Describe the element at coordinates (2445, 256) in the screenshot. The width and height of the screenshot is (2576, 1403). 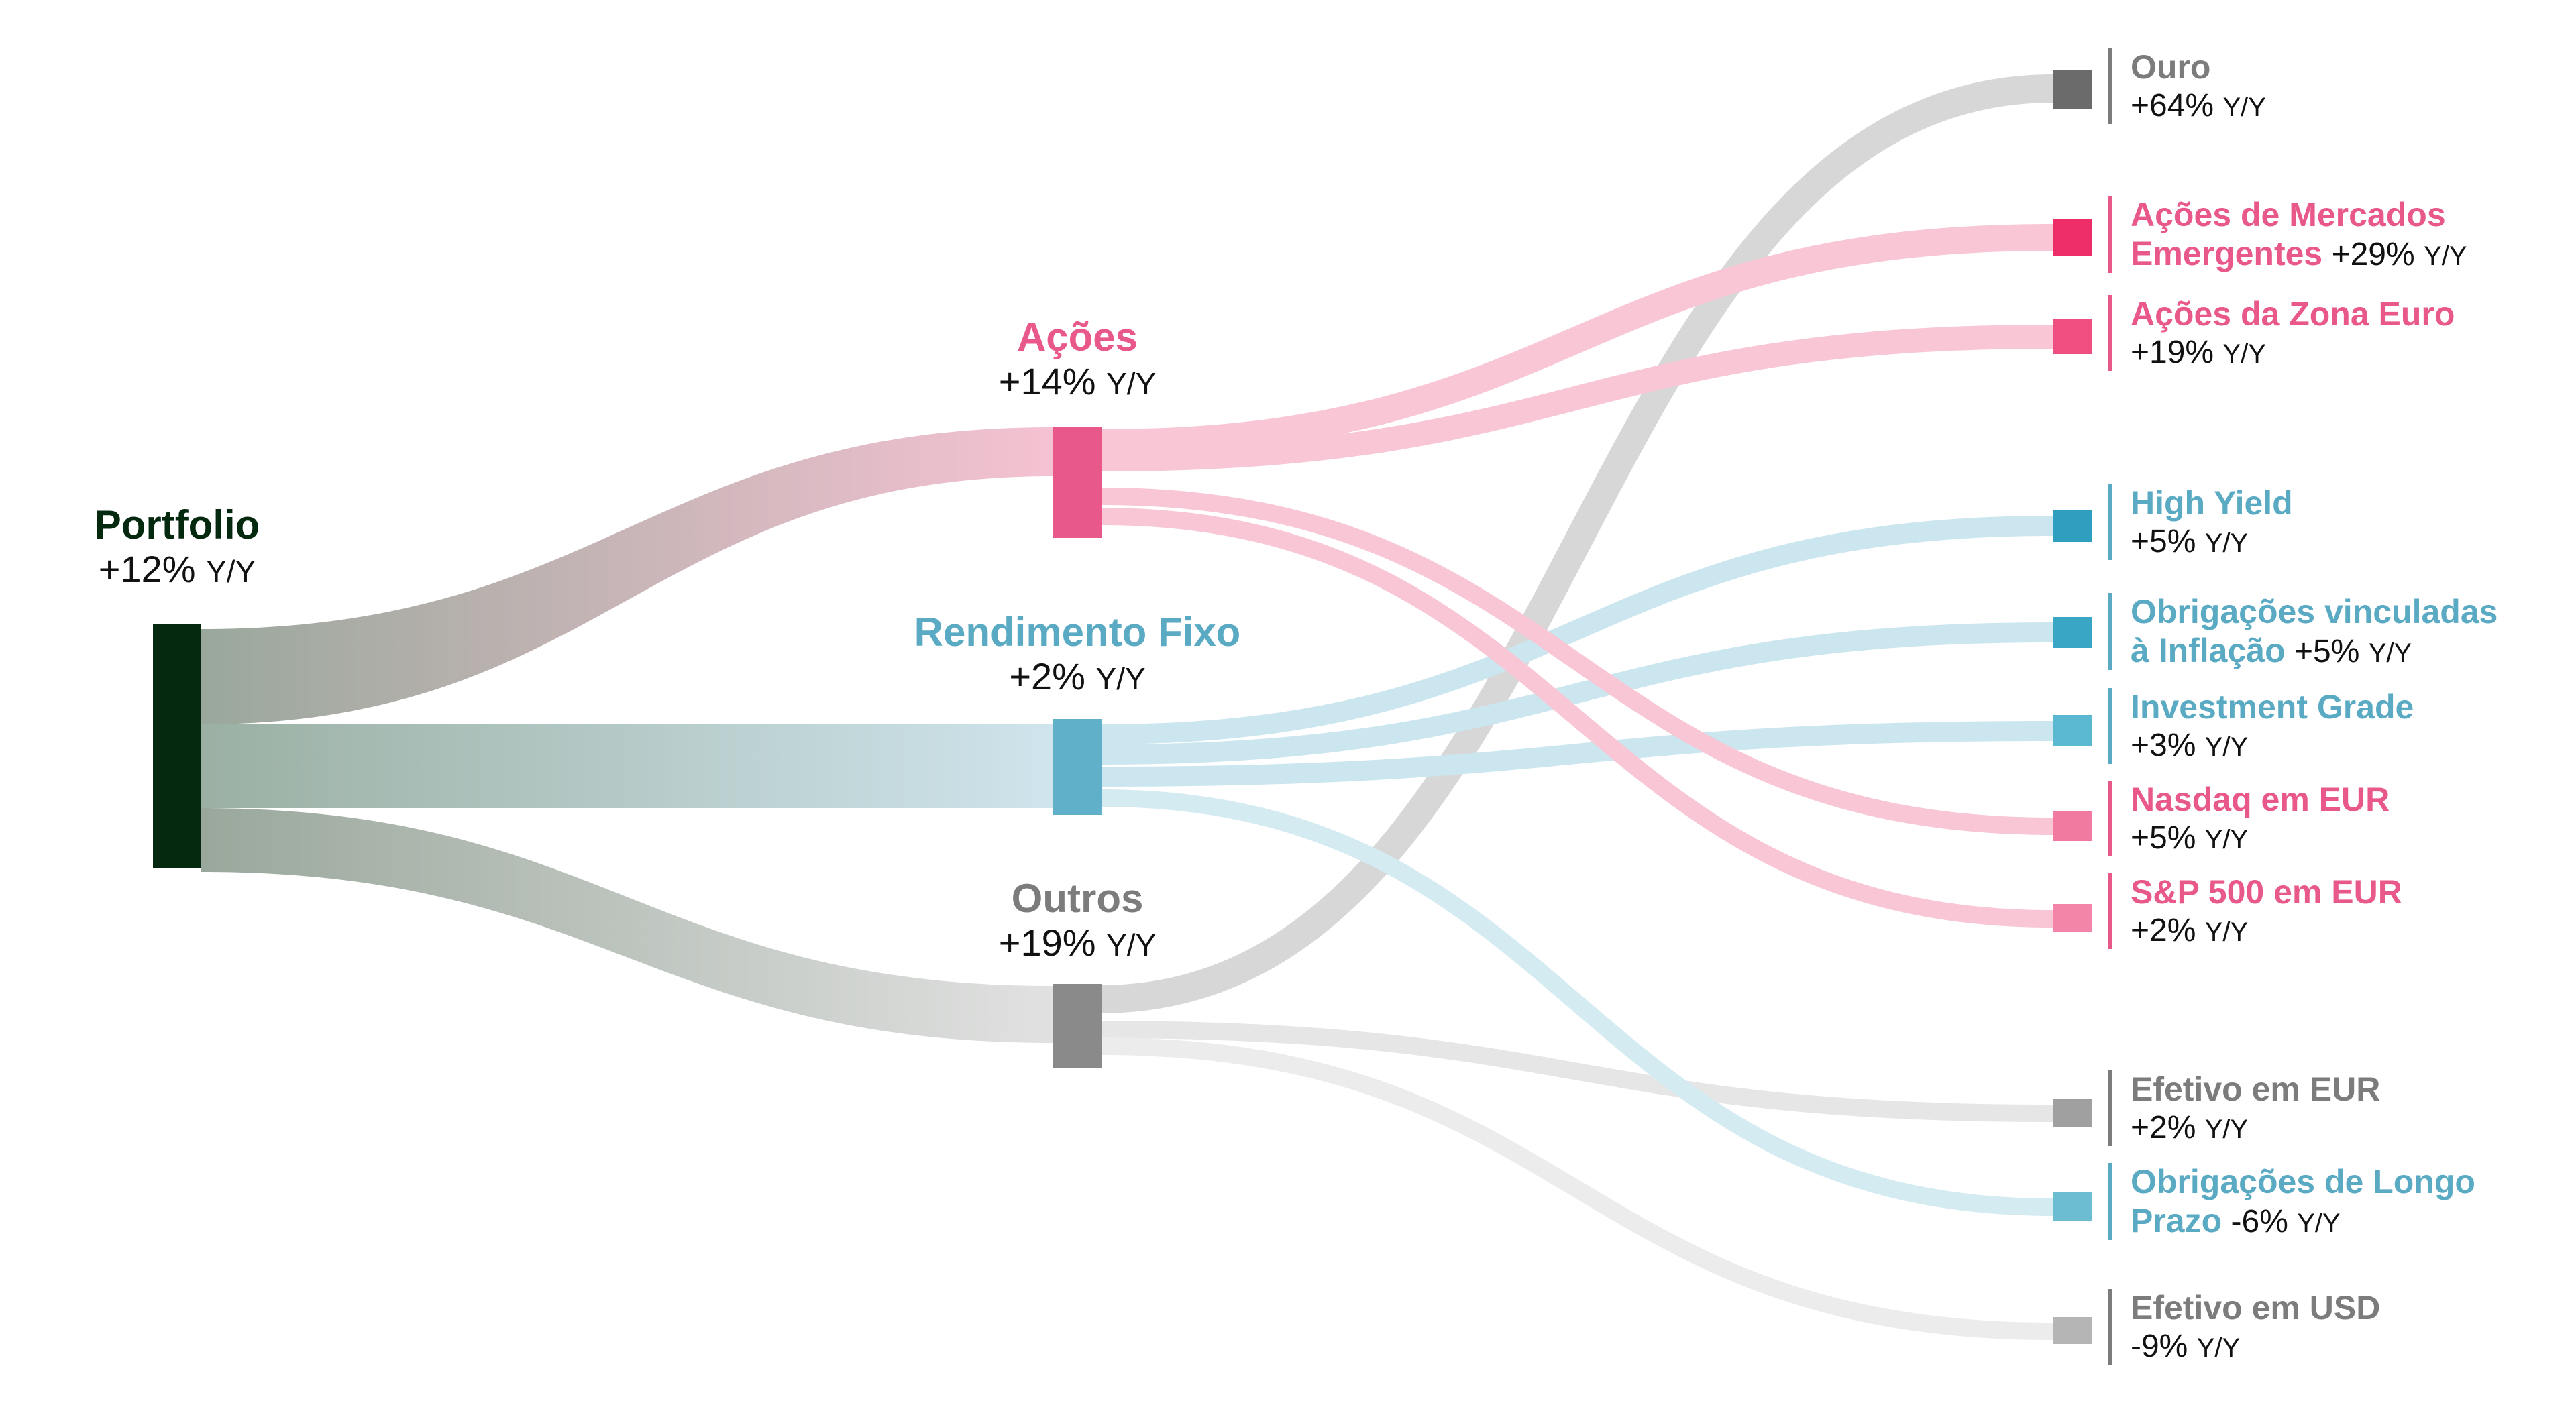
I see `emergentes-unit: Y/Y` at that location.